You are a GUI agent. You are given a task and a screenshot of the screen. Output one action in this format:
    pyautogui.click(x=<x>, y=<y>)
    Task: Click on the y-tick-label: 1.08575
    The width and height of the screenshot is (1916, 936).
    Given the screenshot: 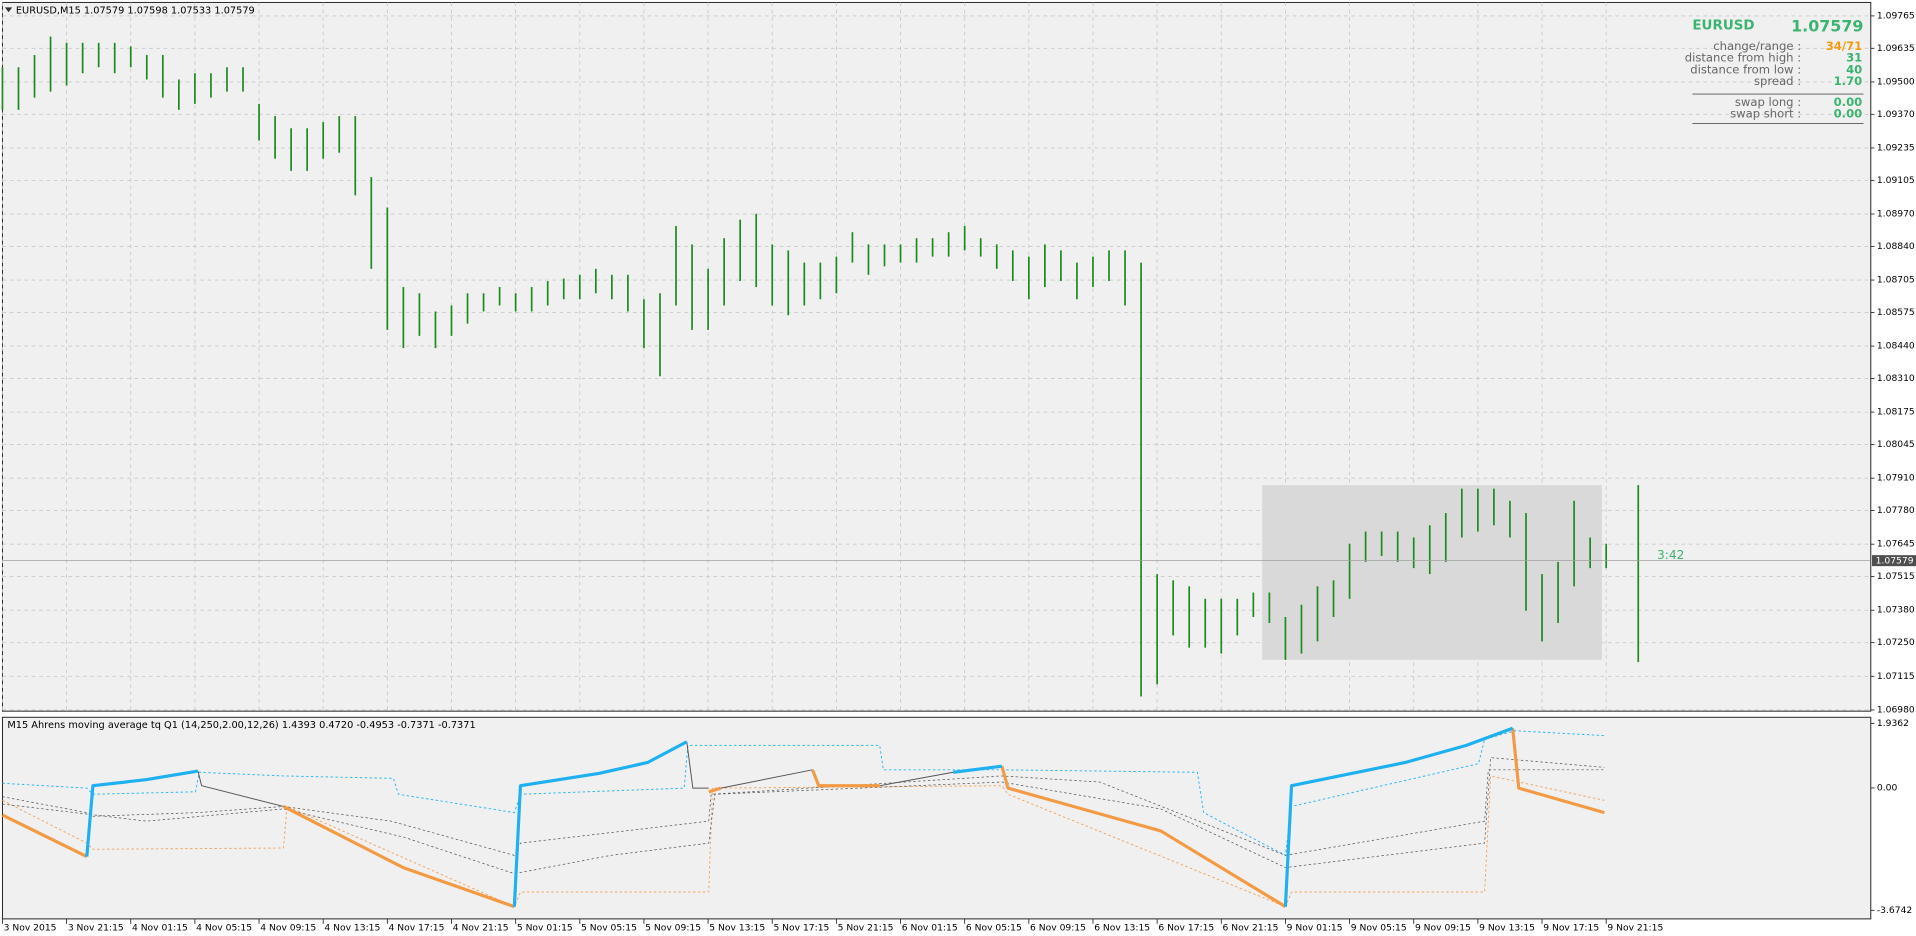 What is the action you would take?
    pyautogui.click(x=1896, y=312)
    